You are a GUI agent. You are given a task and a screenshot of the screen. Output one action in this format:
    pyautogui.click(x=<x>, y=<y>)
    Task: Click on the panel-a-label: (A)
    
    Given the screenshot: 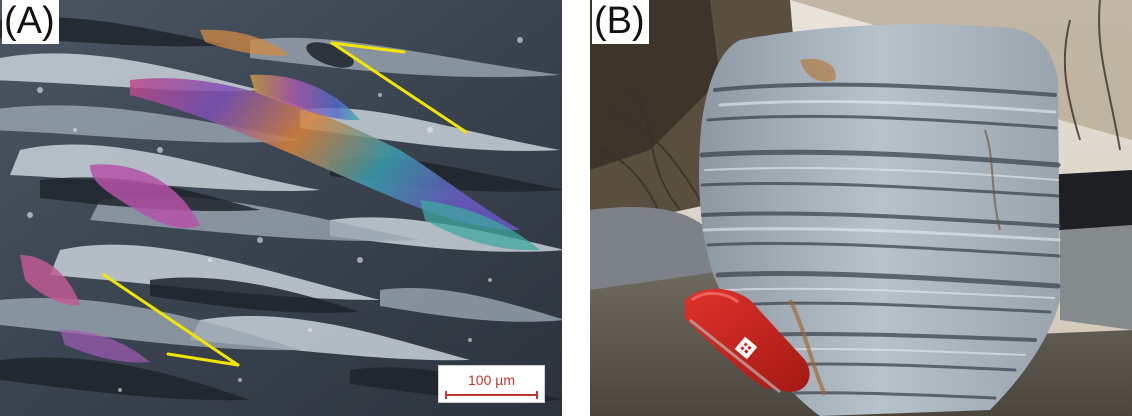 What is the action you would take?
    pyautogui.click(x=30, y=22)
    